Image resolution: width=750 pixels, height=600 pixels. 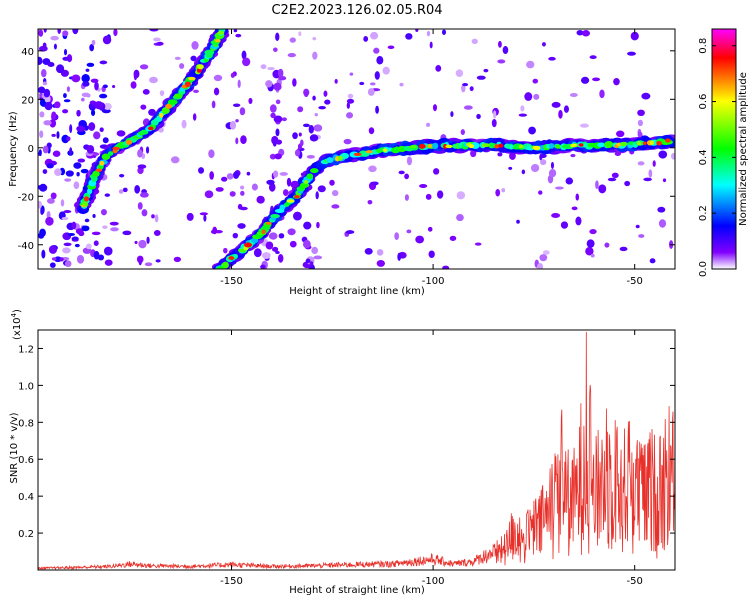 What do you see at coordinates (26, 197) in the screenshot?
I see `spectrogram-y-tick-label: -20` at bounding box center [26, 197].